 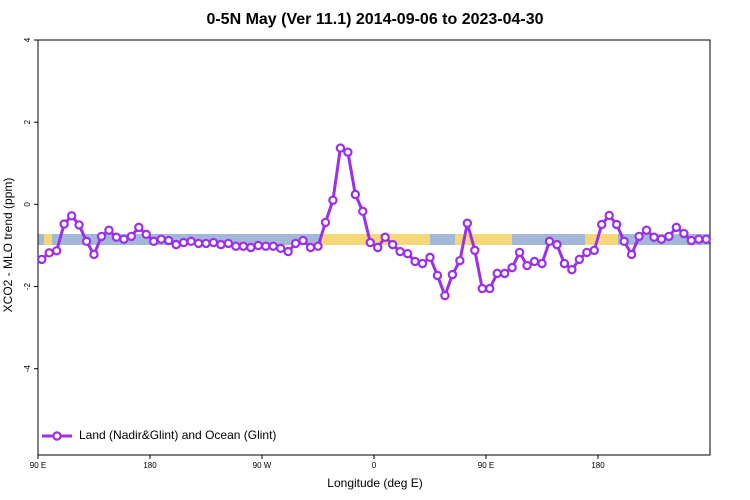 I want to click on y-axis-title: XCO2 - MLO trend (ppm), so click(x=8, y=245).